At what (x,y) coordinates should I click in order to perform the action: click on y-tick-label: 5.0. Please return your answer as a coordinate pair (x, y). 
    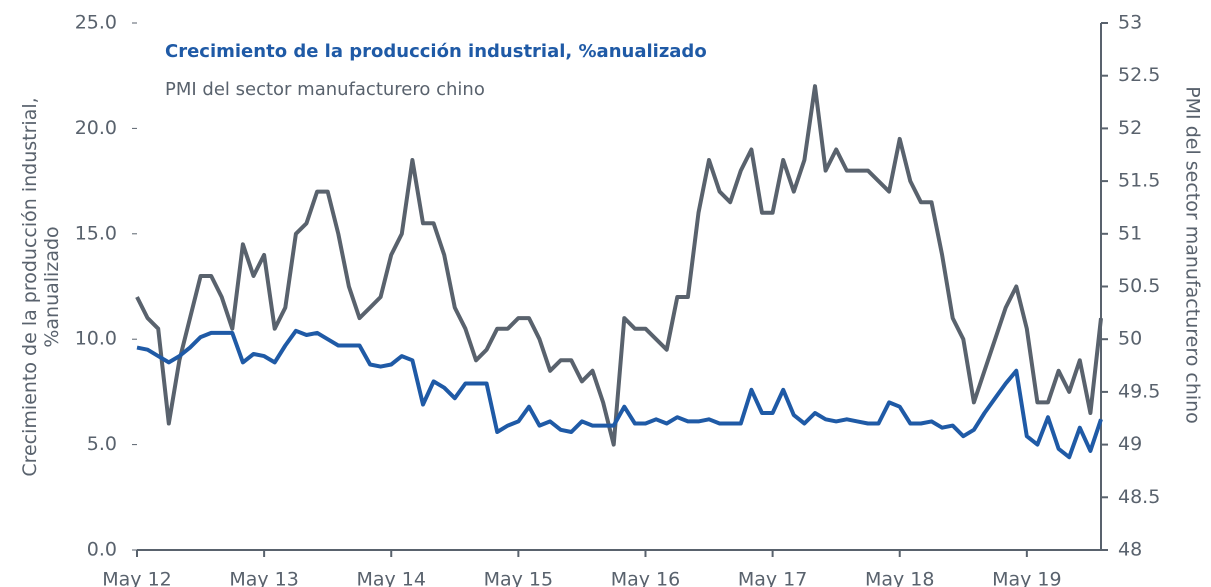
    Looking at the image, I should click on (102, 444).